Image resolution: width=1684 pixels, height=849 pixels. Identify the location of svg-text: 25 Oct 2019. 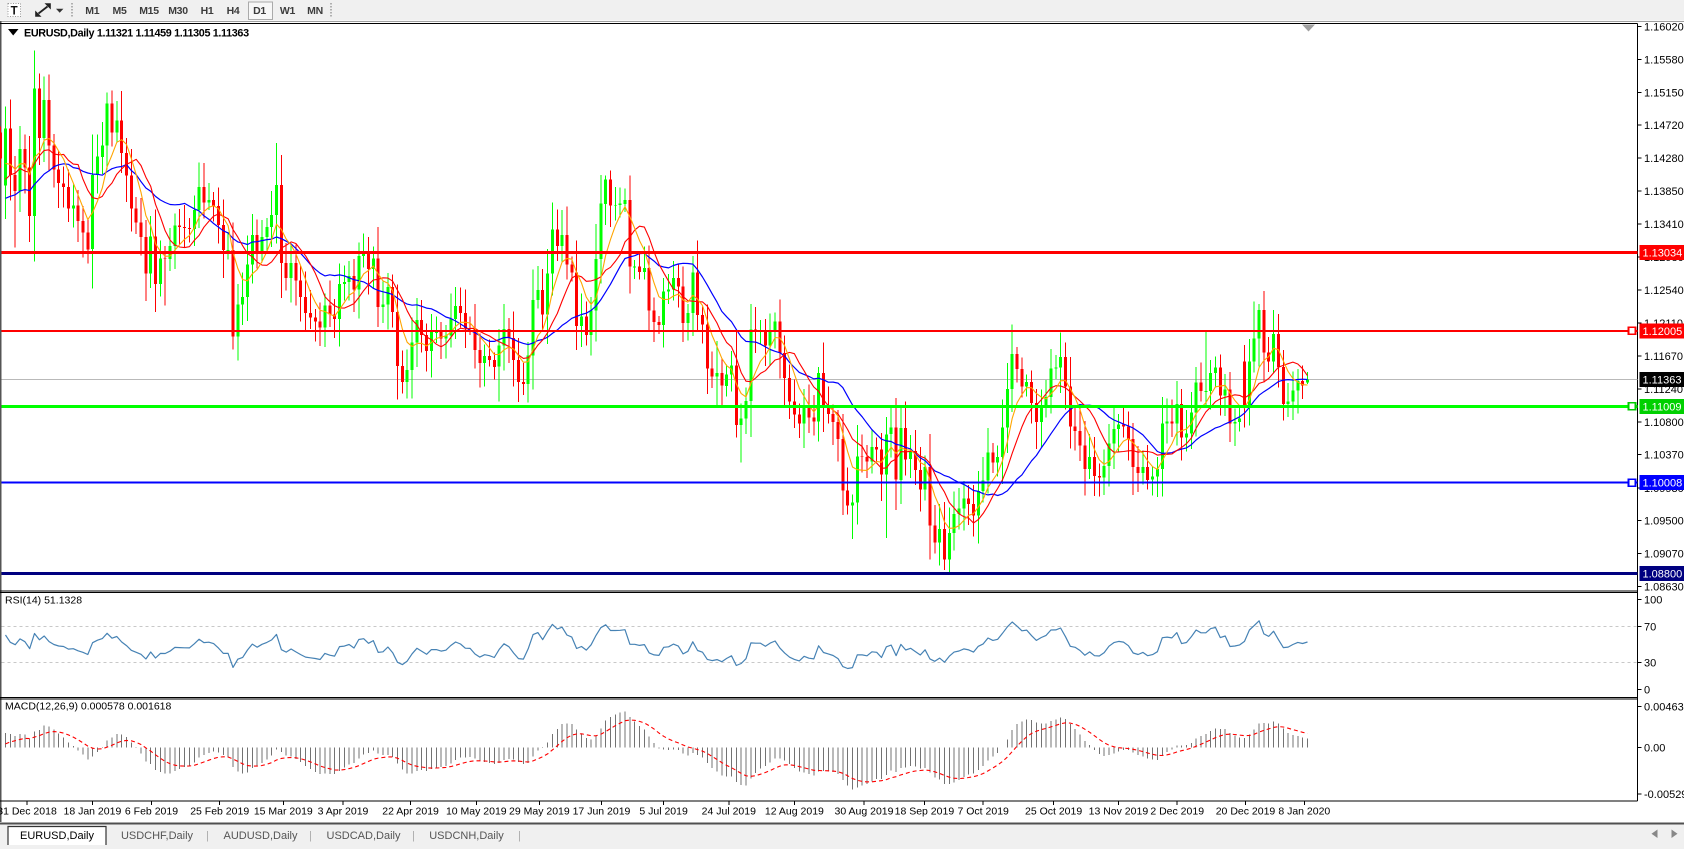
(1053, 812).